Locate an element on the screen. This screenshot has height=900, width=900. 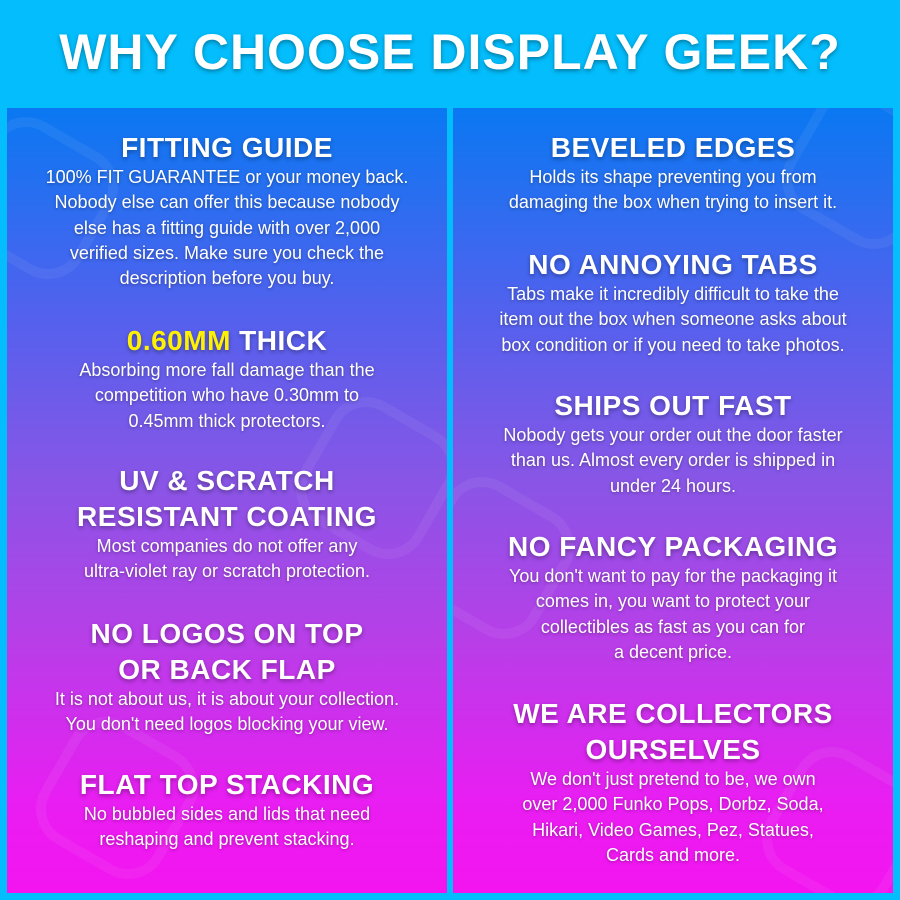
feature-heading: 0.60MM THICK is located at coordinates (227, 341).